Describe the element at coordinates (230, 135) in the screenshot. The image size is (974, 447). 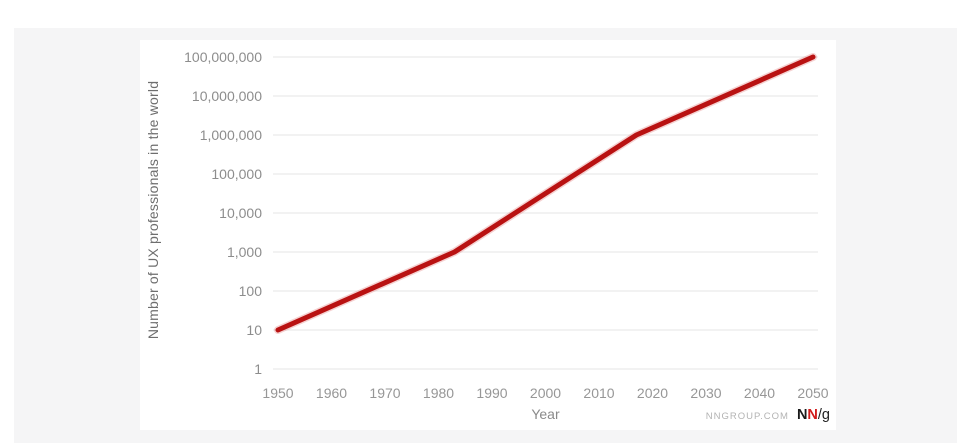
I see `y-tick-label: 1,000,000` at that location.